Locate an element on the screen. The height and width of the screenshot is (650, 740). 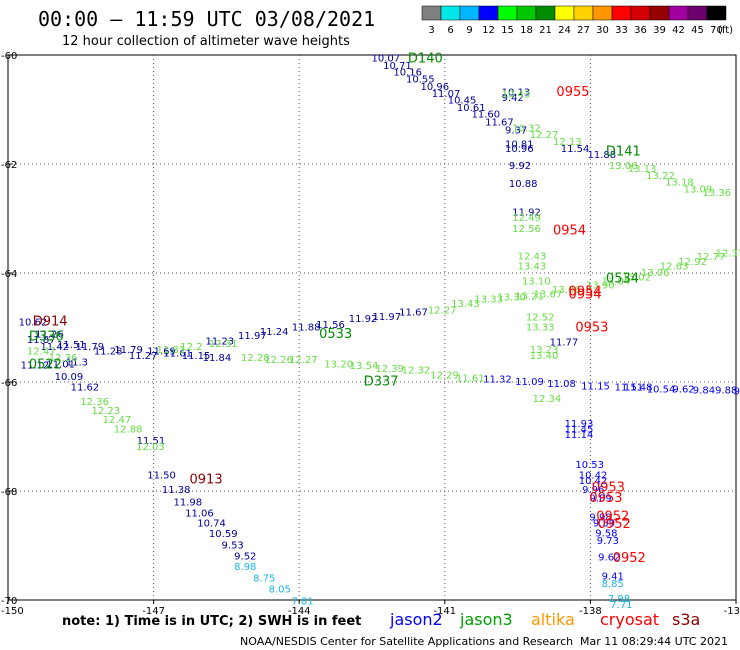
wave-height-label: 10.13 is located at coordinates (516, 93).